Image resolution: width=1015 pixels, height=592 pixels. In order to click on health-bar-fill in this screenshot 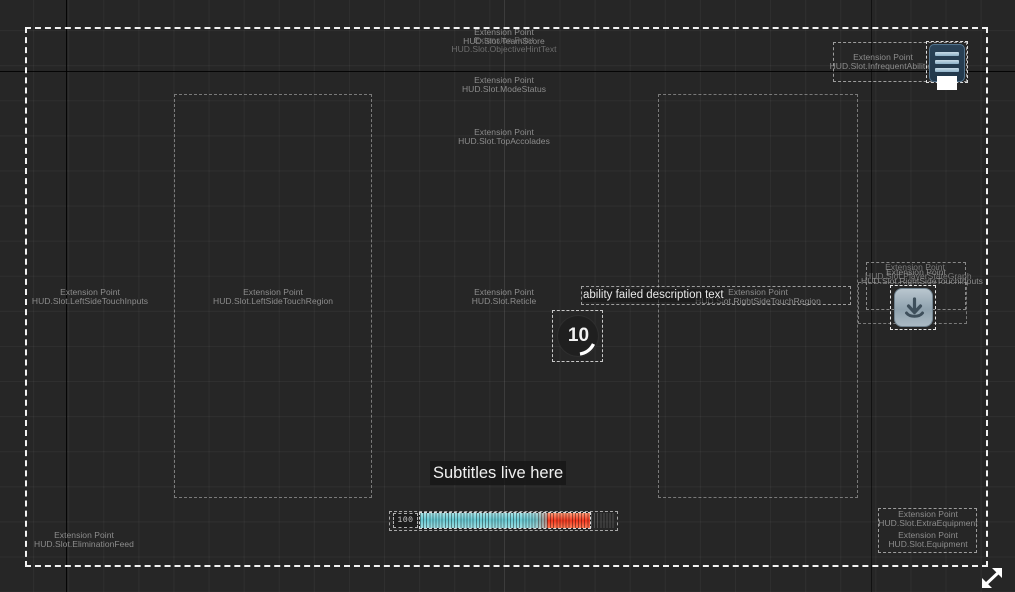, I will do `click(483, 520)`.